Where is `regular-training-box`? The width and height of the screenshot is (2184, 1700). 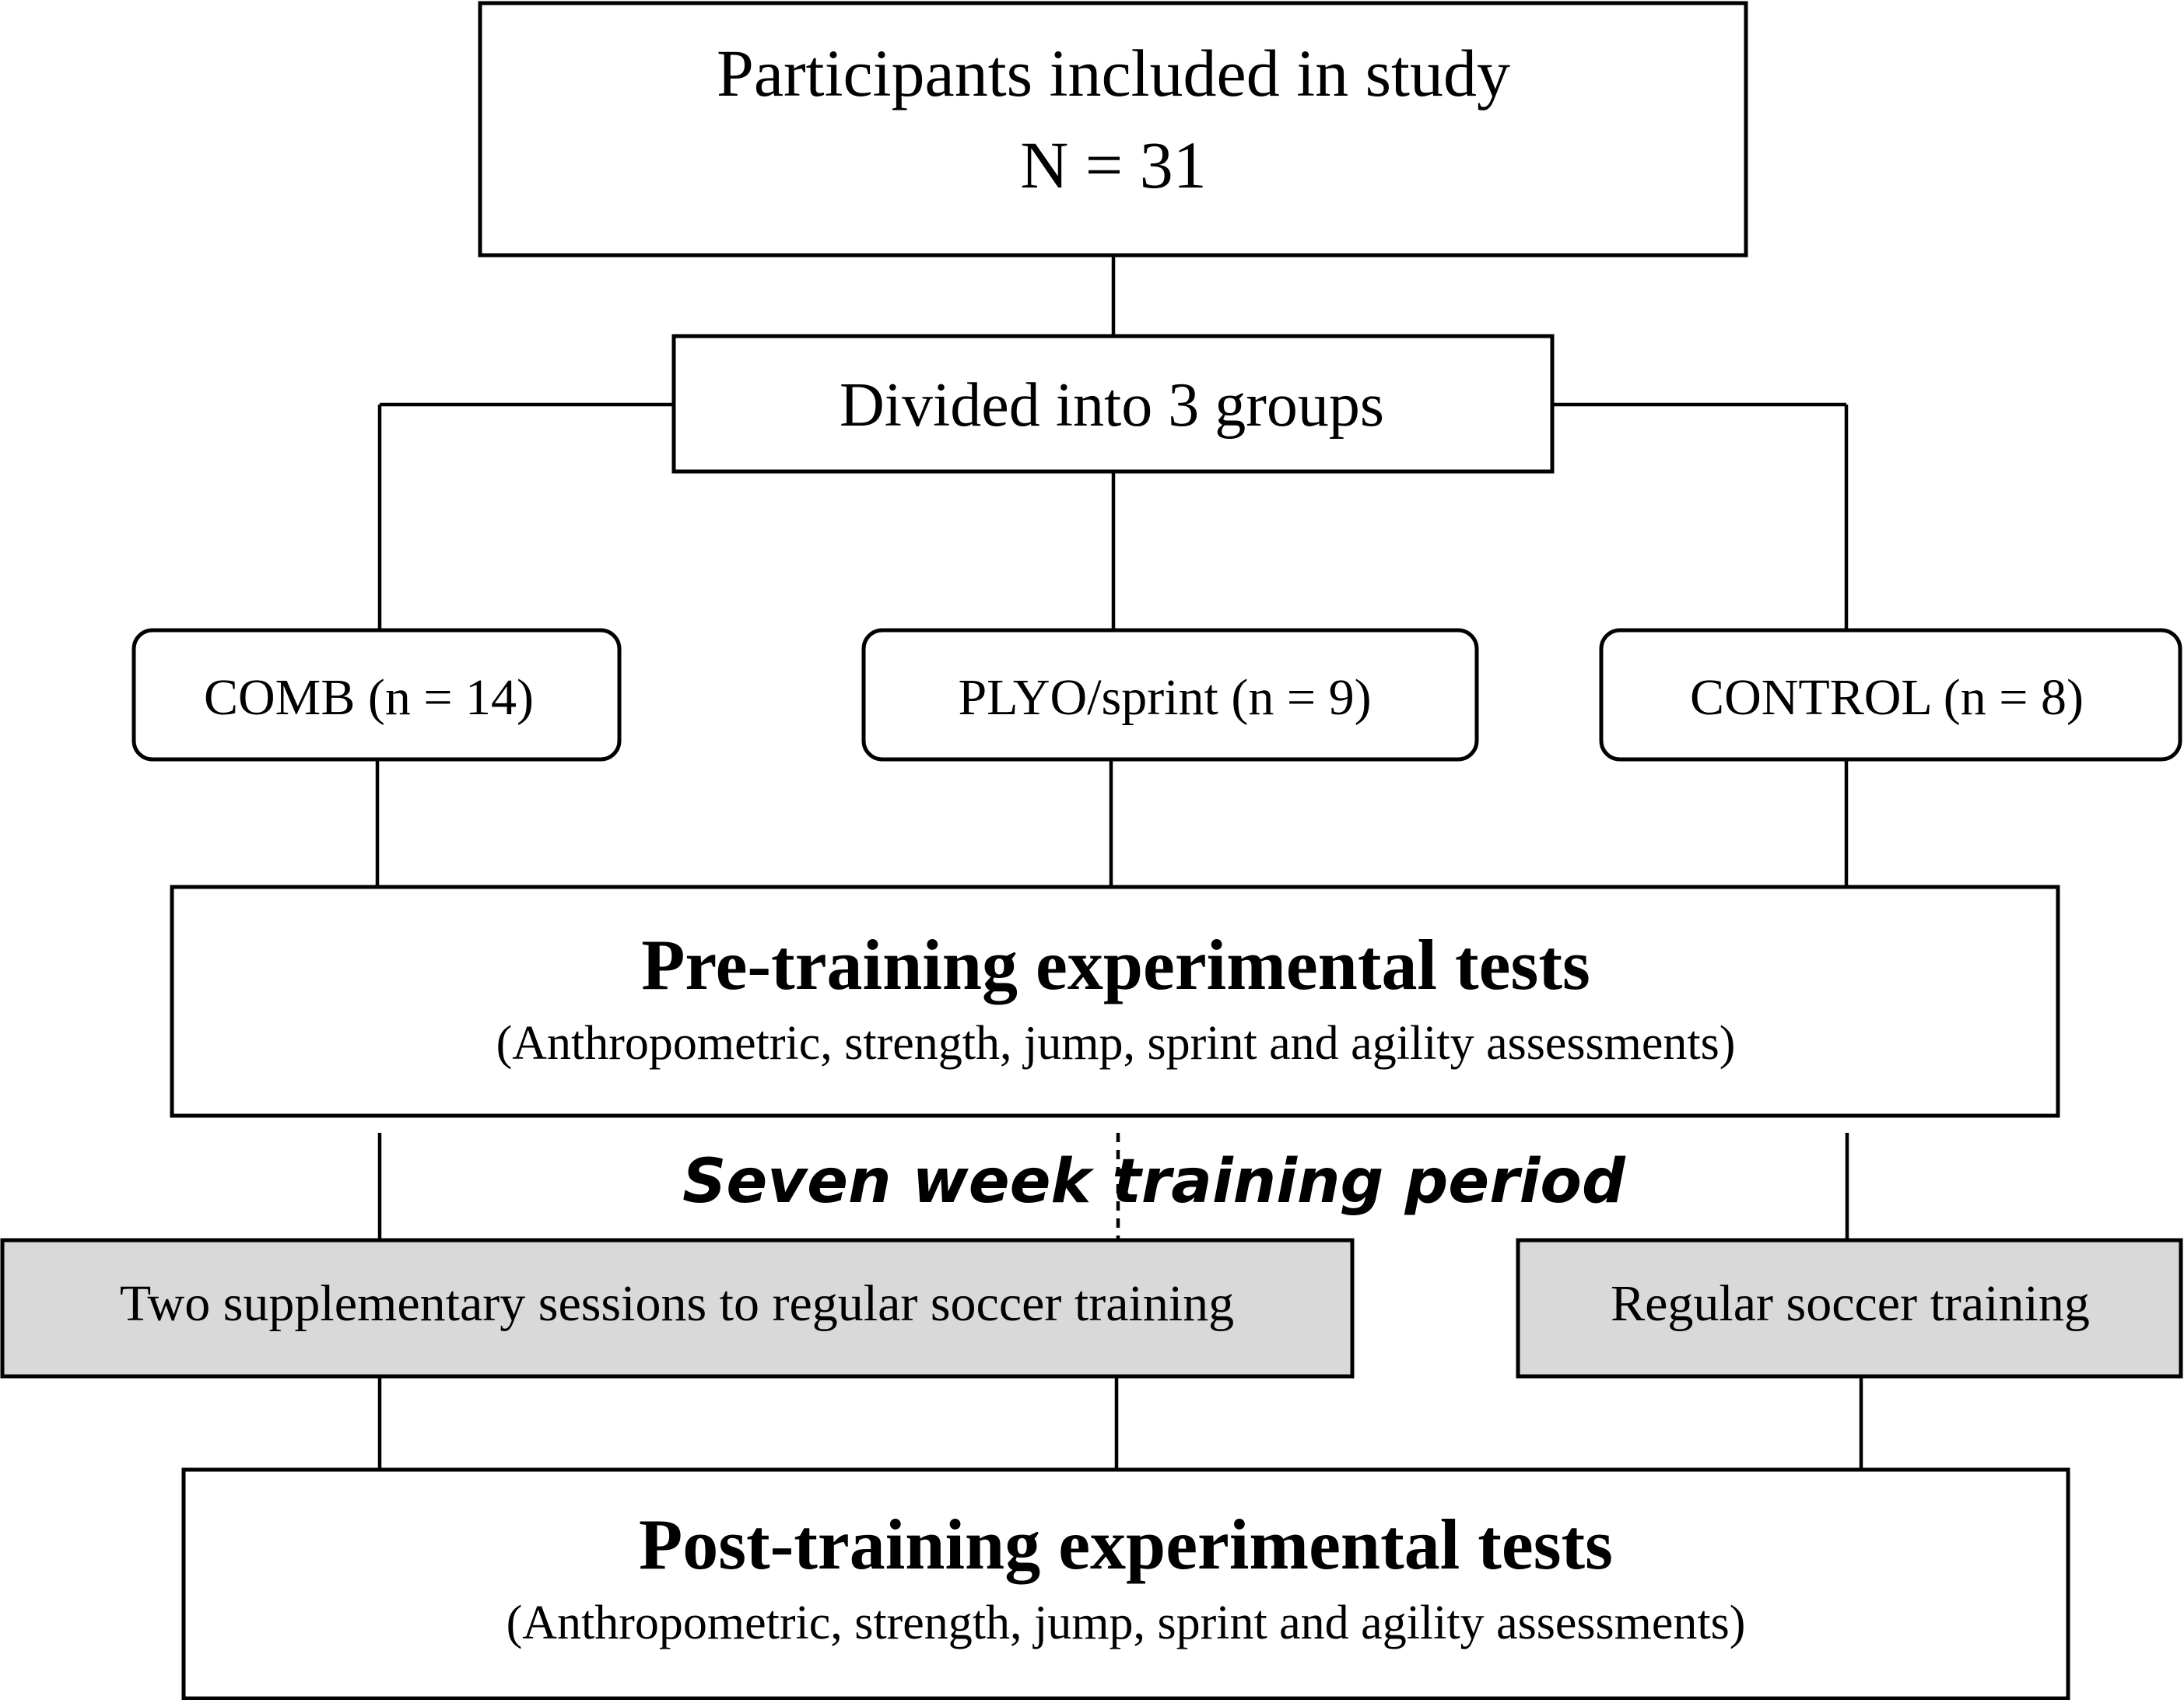
regular-training-box is located at coordinates (1849, 1309).